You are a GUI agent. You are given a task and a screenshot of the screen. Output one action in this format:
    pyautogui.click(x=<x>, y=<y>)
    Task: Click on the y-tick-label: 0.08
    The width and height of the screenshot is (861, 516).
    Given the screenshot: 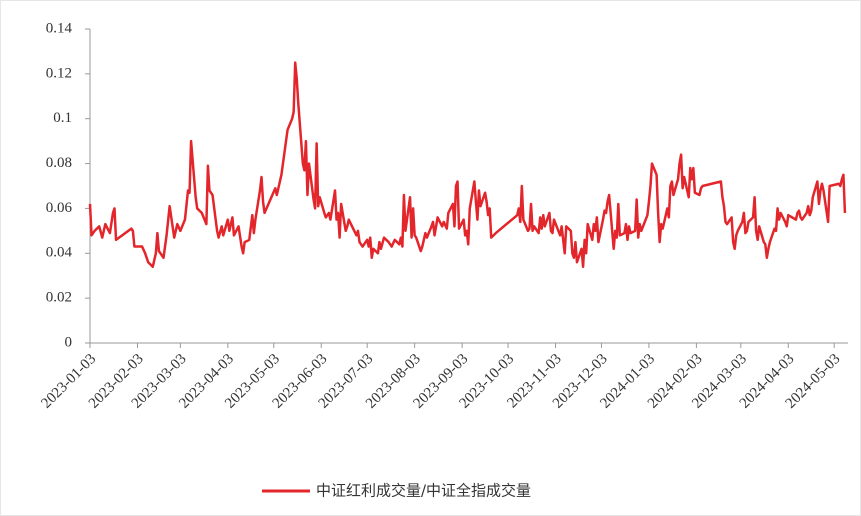 What is the action you would take?
    pyautogui.click(x=59, y=163)
    